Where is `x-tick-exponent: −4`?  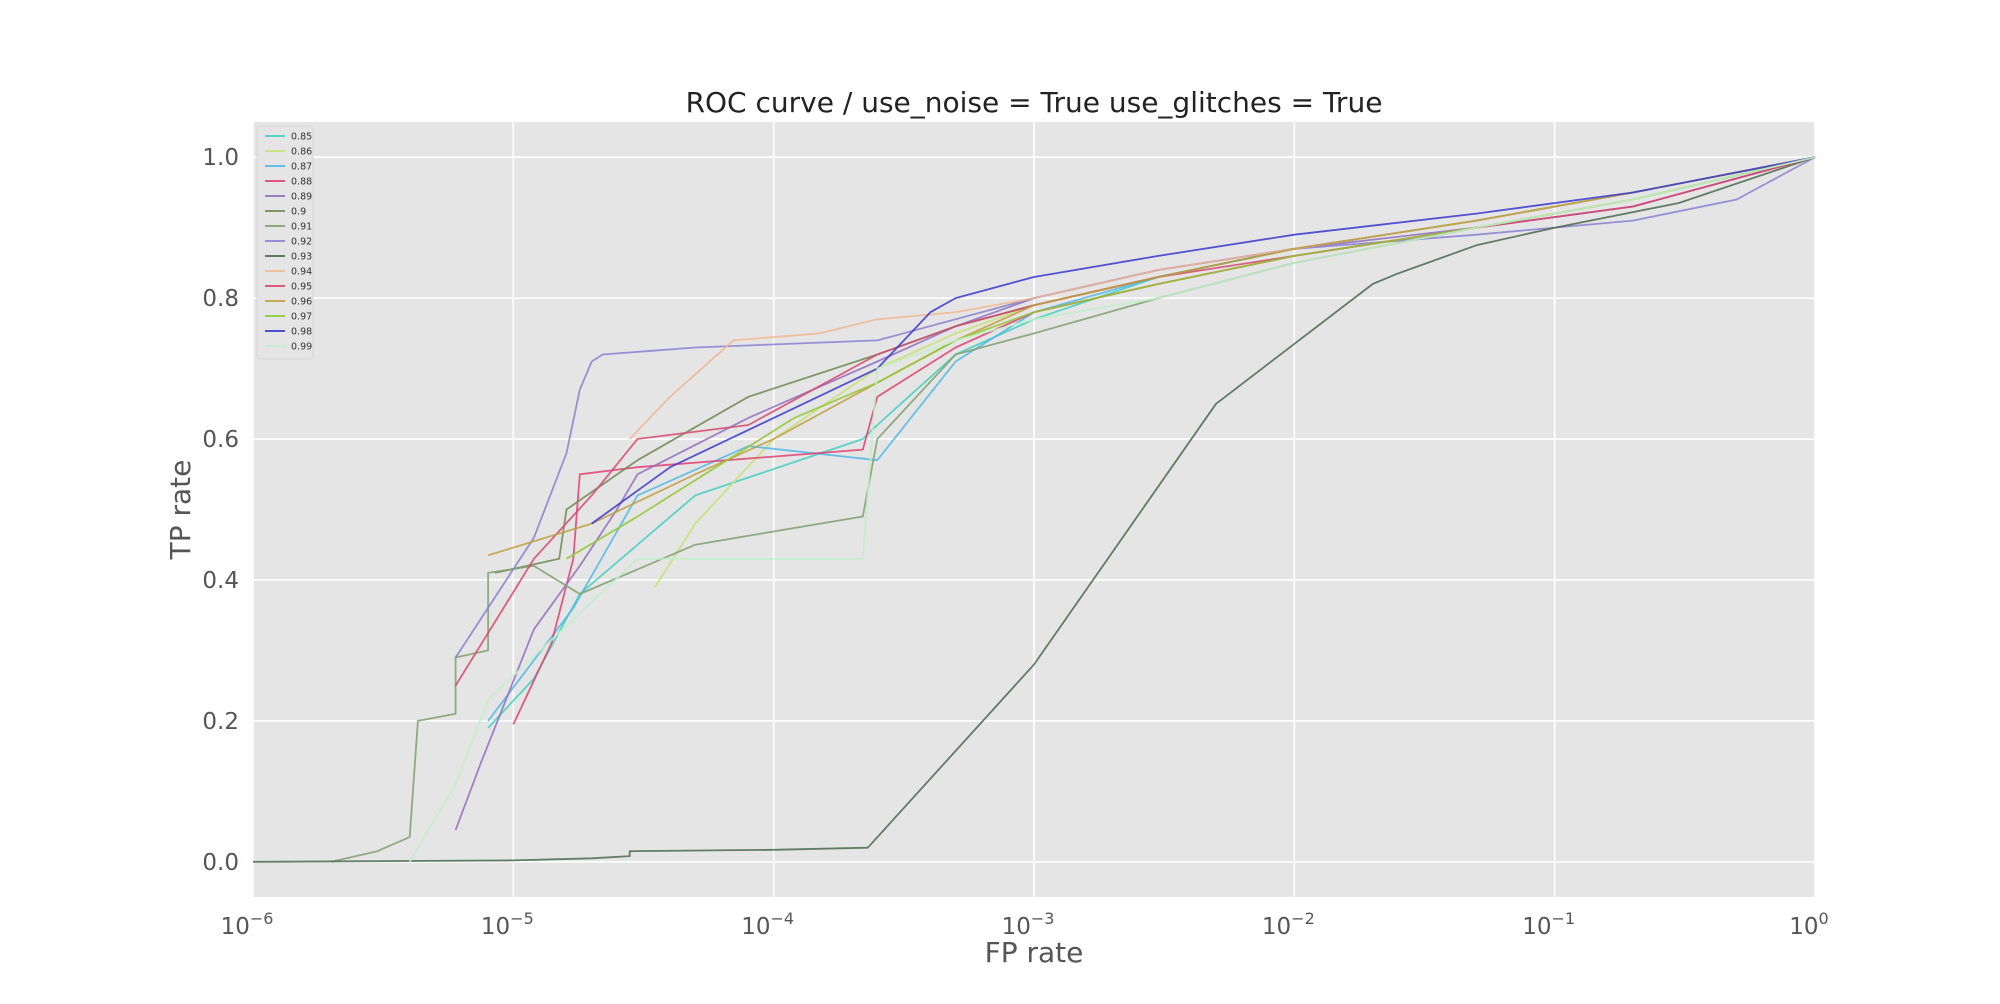 x-tick-exponent: −4 is located at coordinates (783, 918).